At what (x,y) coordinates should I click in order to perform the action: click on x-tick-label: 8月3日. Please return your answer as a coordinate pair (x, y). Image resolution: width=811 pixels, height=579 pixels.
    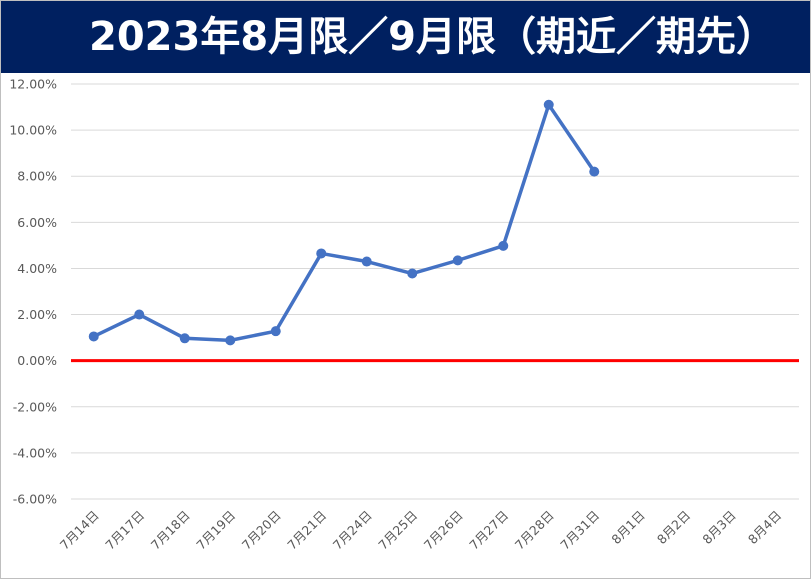
    Looking at the image, I should click on (719, 528).